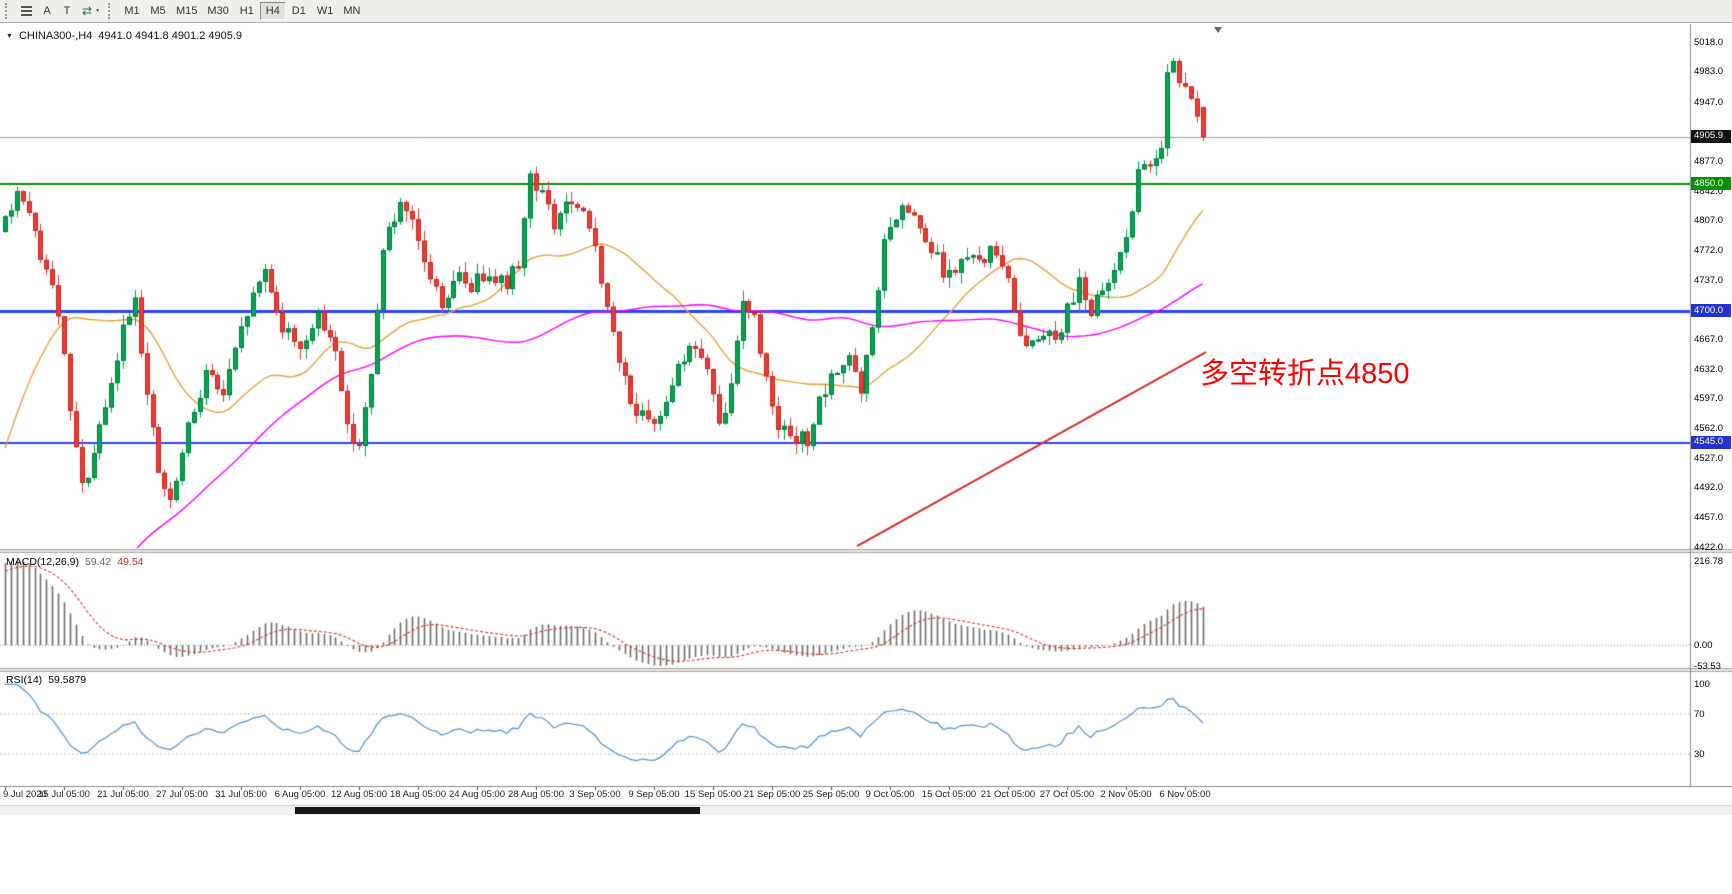  I want to click on toolbar: A T ⇄ ▼ M1 M5 M15 M30 H1 H4 D1 W1 MN, so click(866, 11).